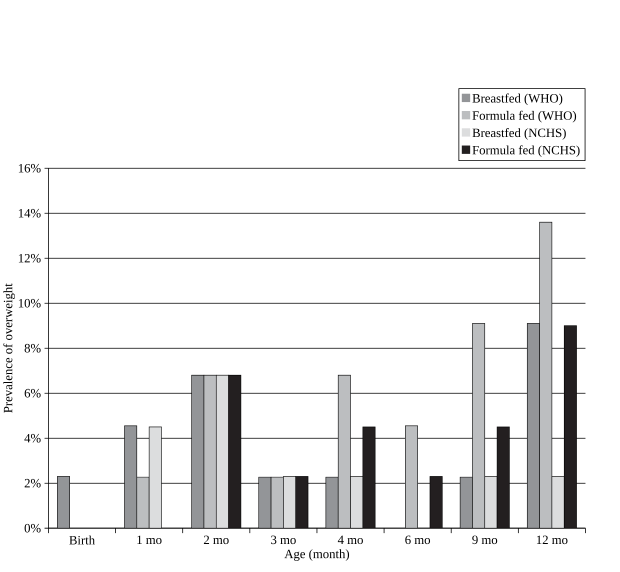 This screenshot has width=620, height=572. Describe the element at coordinates (216, 539) in the screenshot. I see `x-tick-label: 2 mo` at that location.